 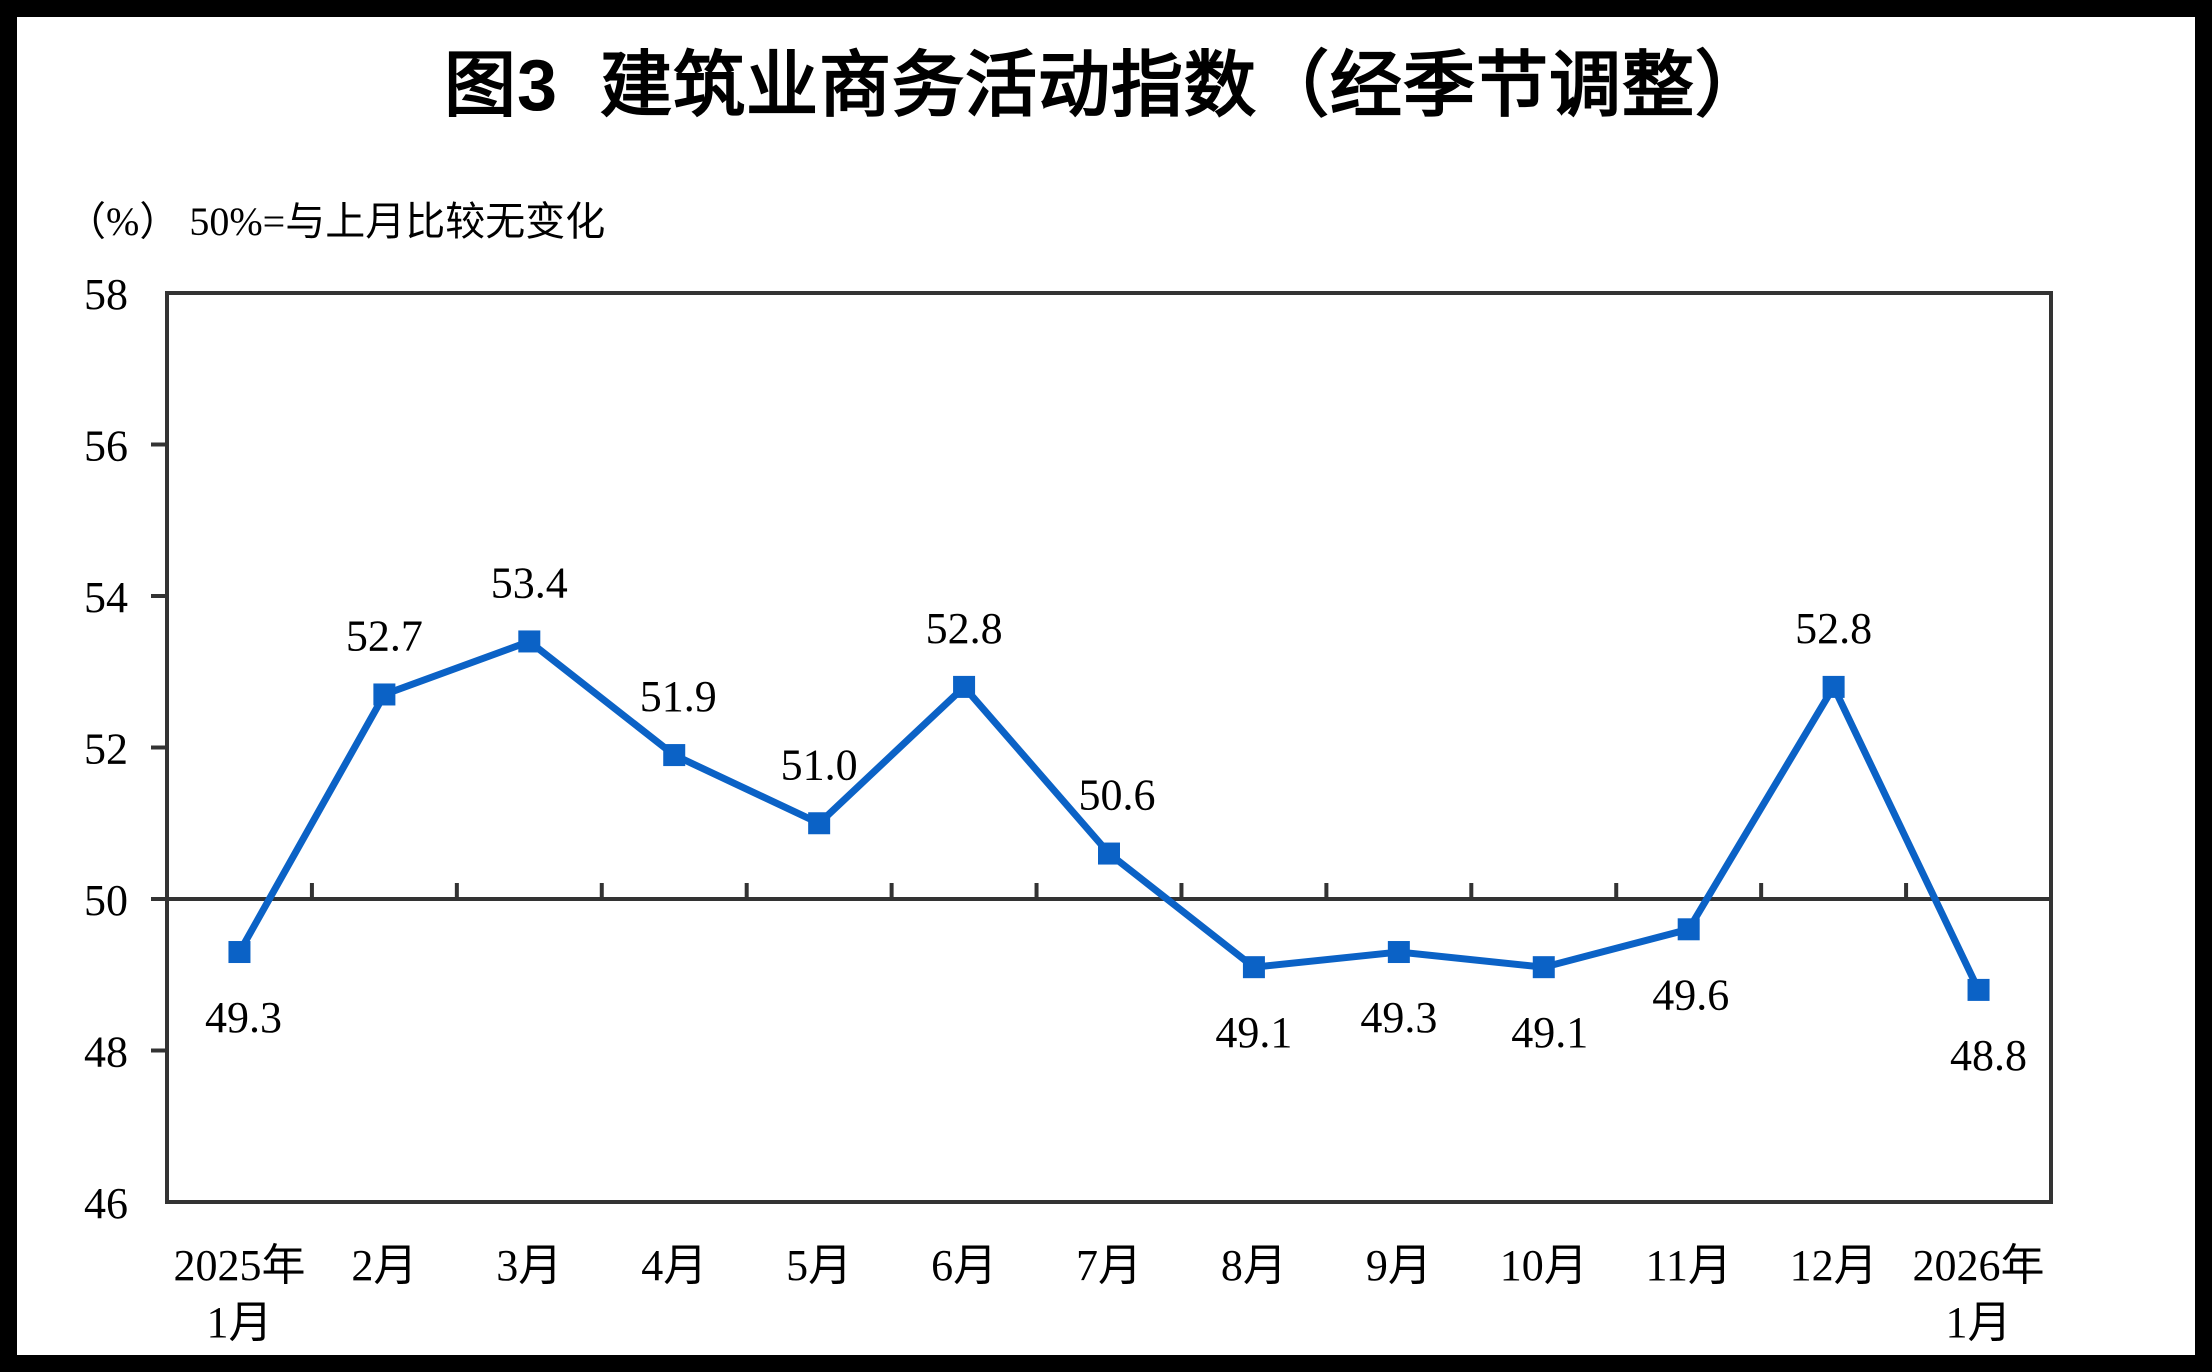 I want to click on data-point-label: 53.4, so click(x=529, y=582).